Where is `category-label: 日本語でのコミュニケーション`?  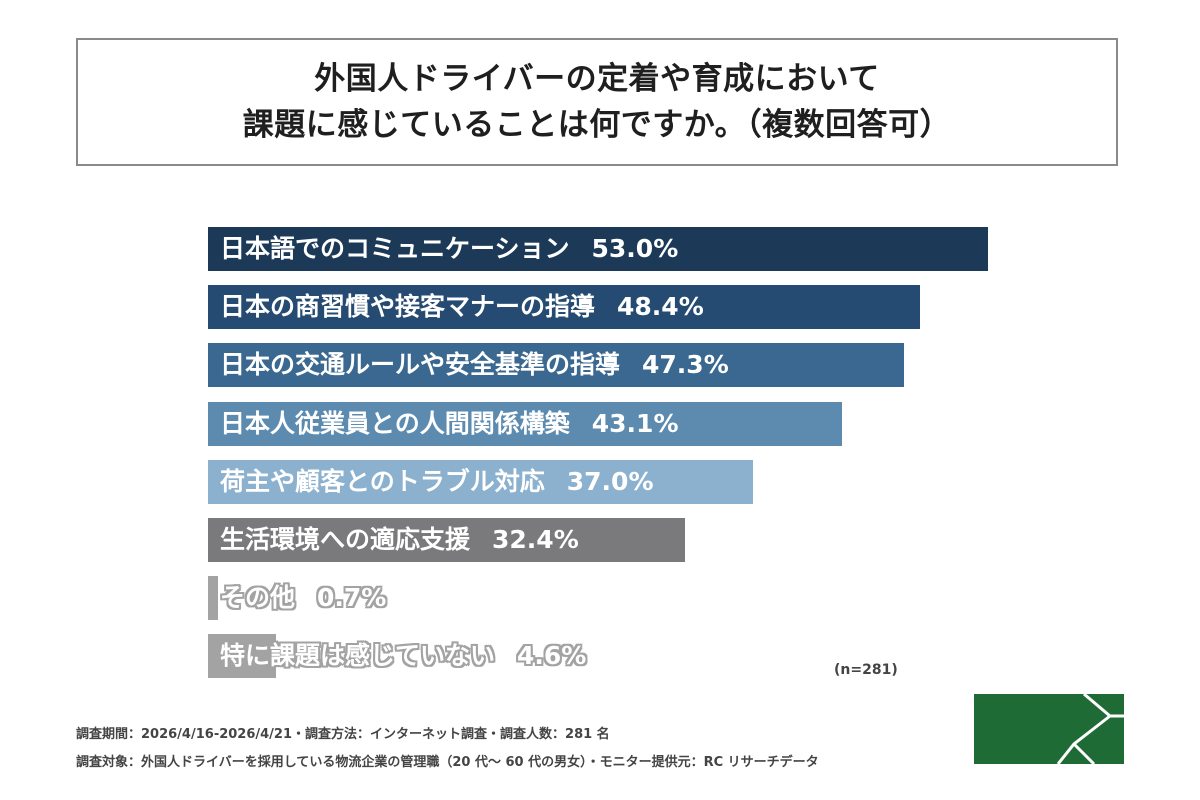
category-label: 日本語でのコミュニケーション is located at coordinates (395, 248).